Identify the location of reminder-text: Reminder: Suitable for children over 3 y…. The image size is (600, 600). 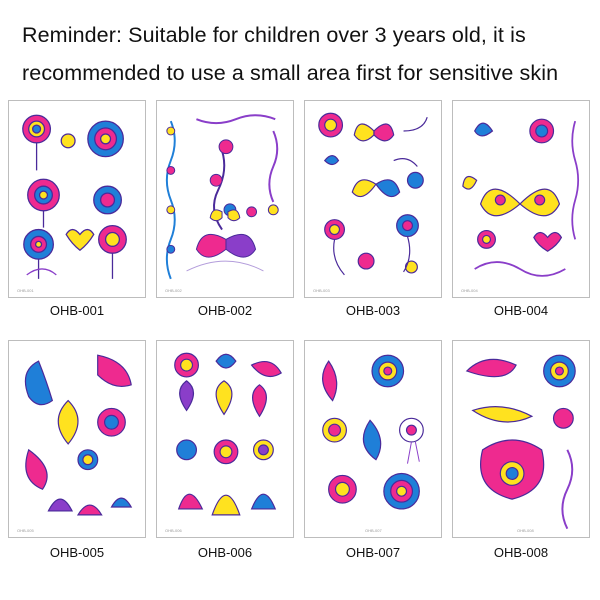
(307, 54).